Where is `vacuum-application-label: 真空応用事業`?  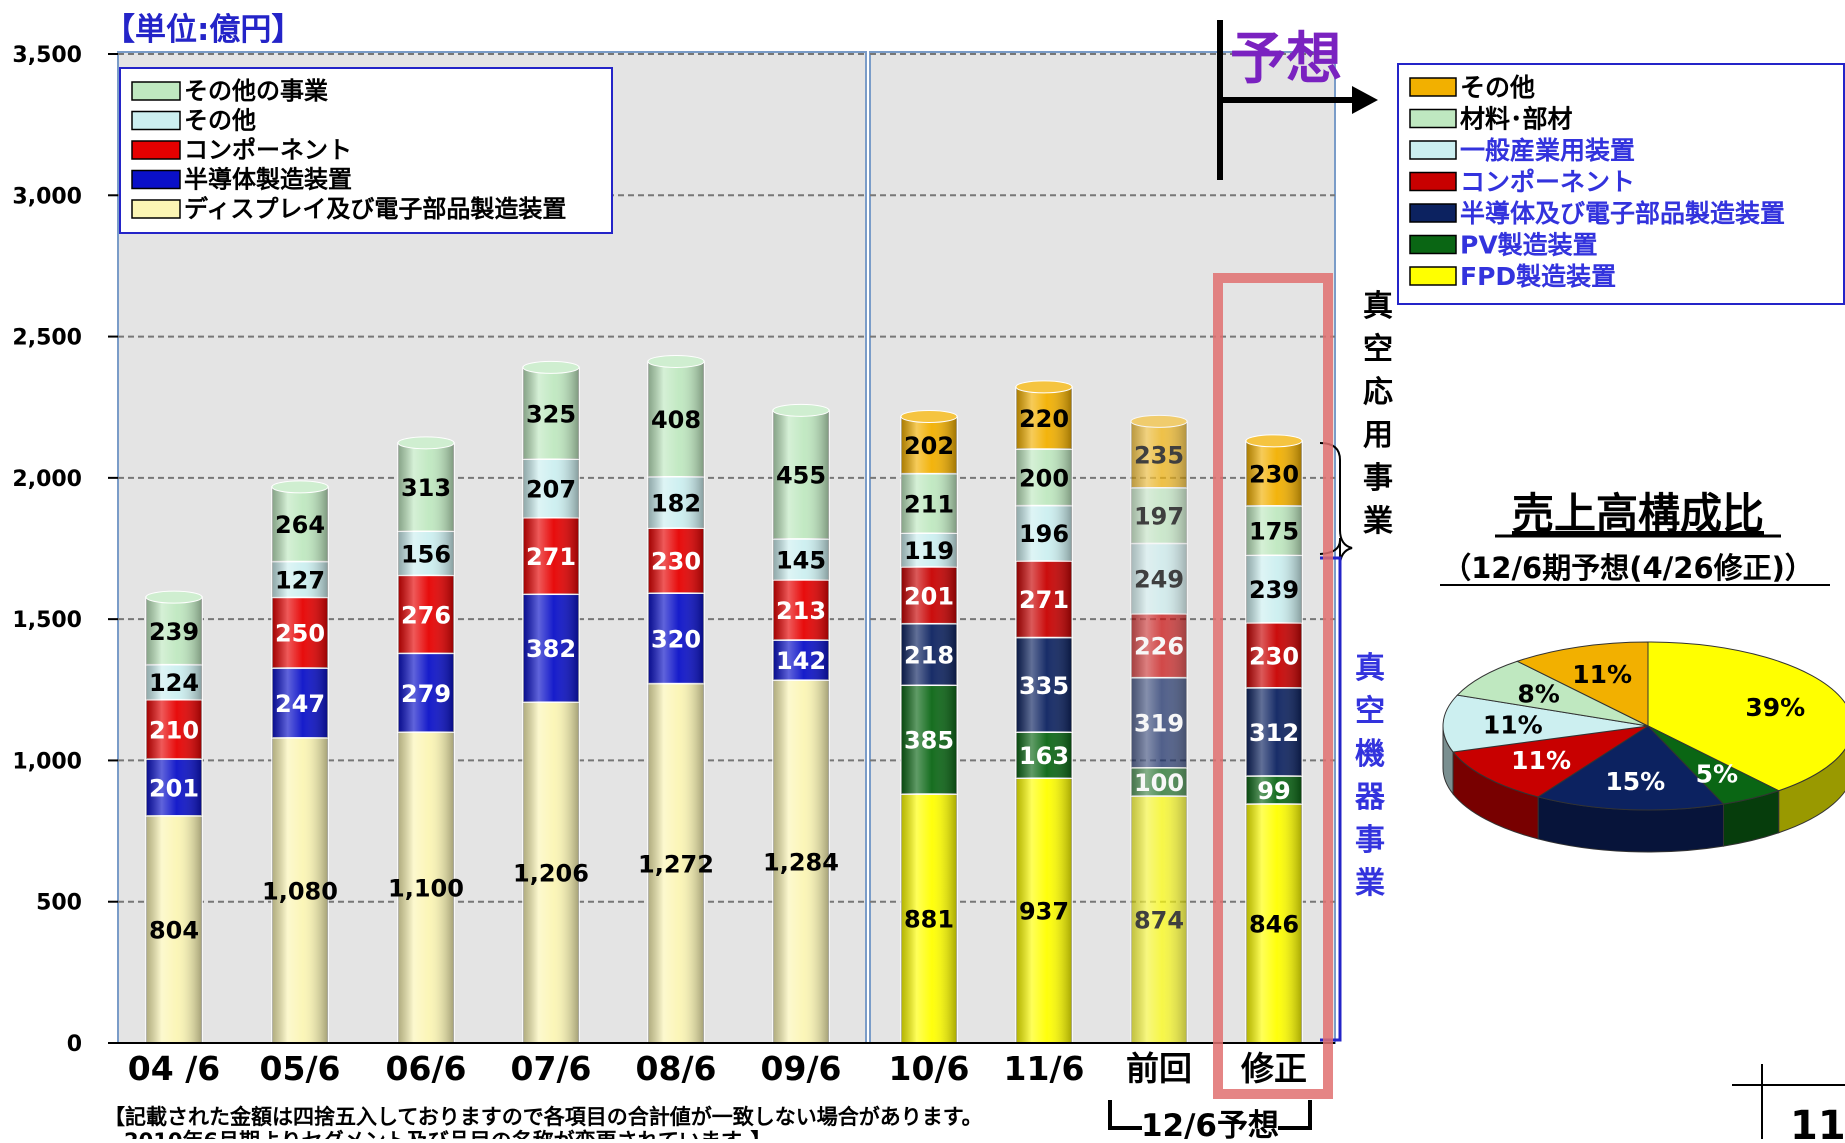 vacuum-application-label: 真空応用事業 is located at coordinates (1378, 414).